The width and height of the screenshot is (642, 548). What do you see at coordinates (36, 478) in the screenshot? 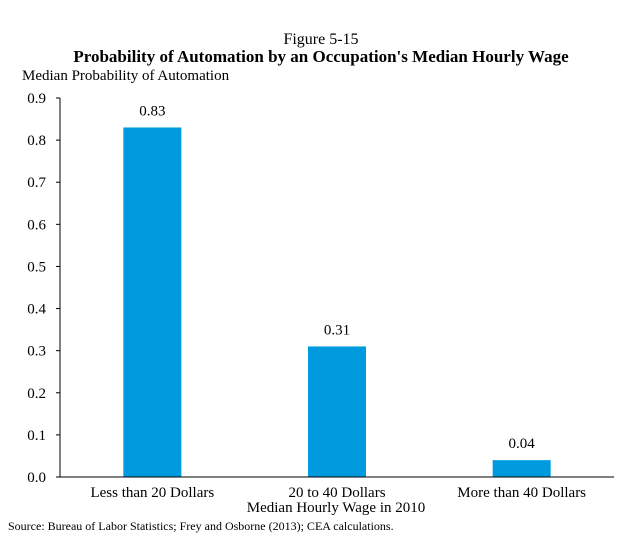
I see `y-tick-label: 0.0` at bounding box center [36, 478].